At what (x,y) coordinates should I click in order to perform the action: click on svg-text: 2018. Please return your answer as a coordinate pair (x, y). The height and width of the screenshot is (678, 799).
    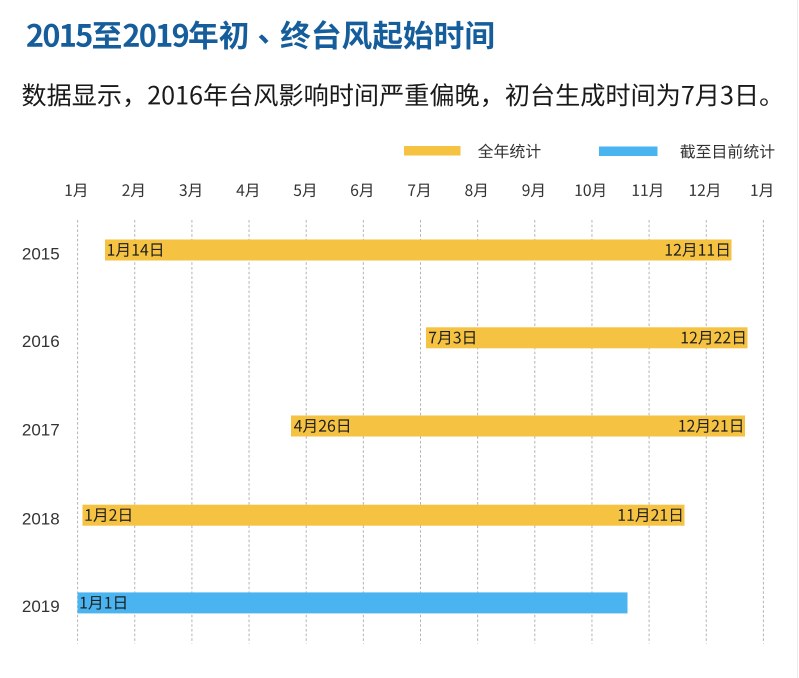
    Looking at the image, I should click on (41, 519).